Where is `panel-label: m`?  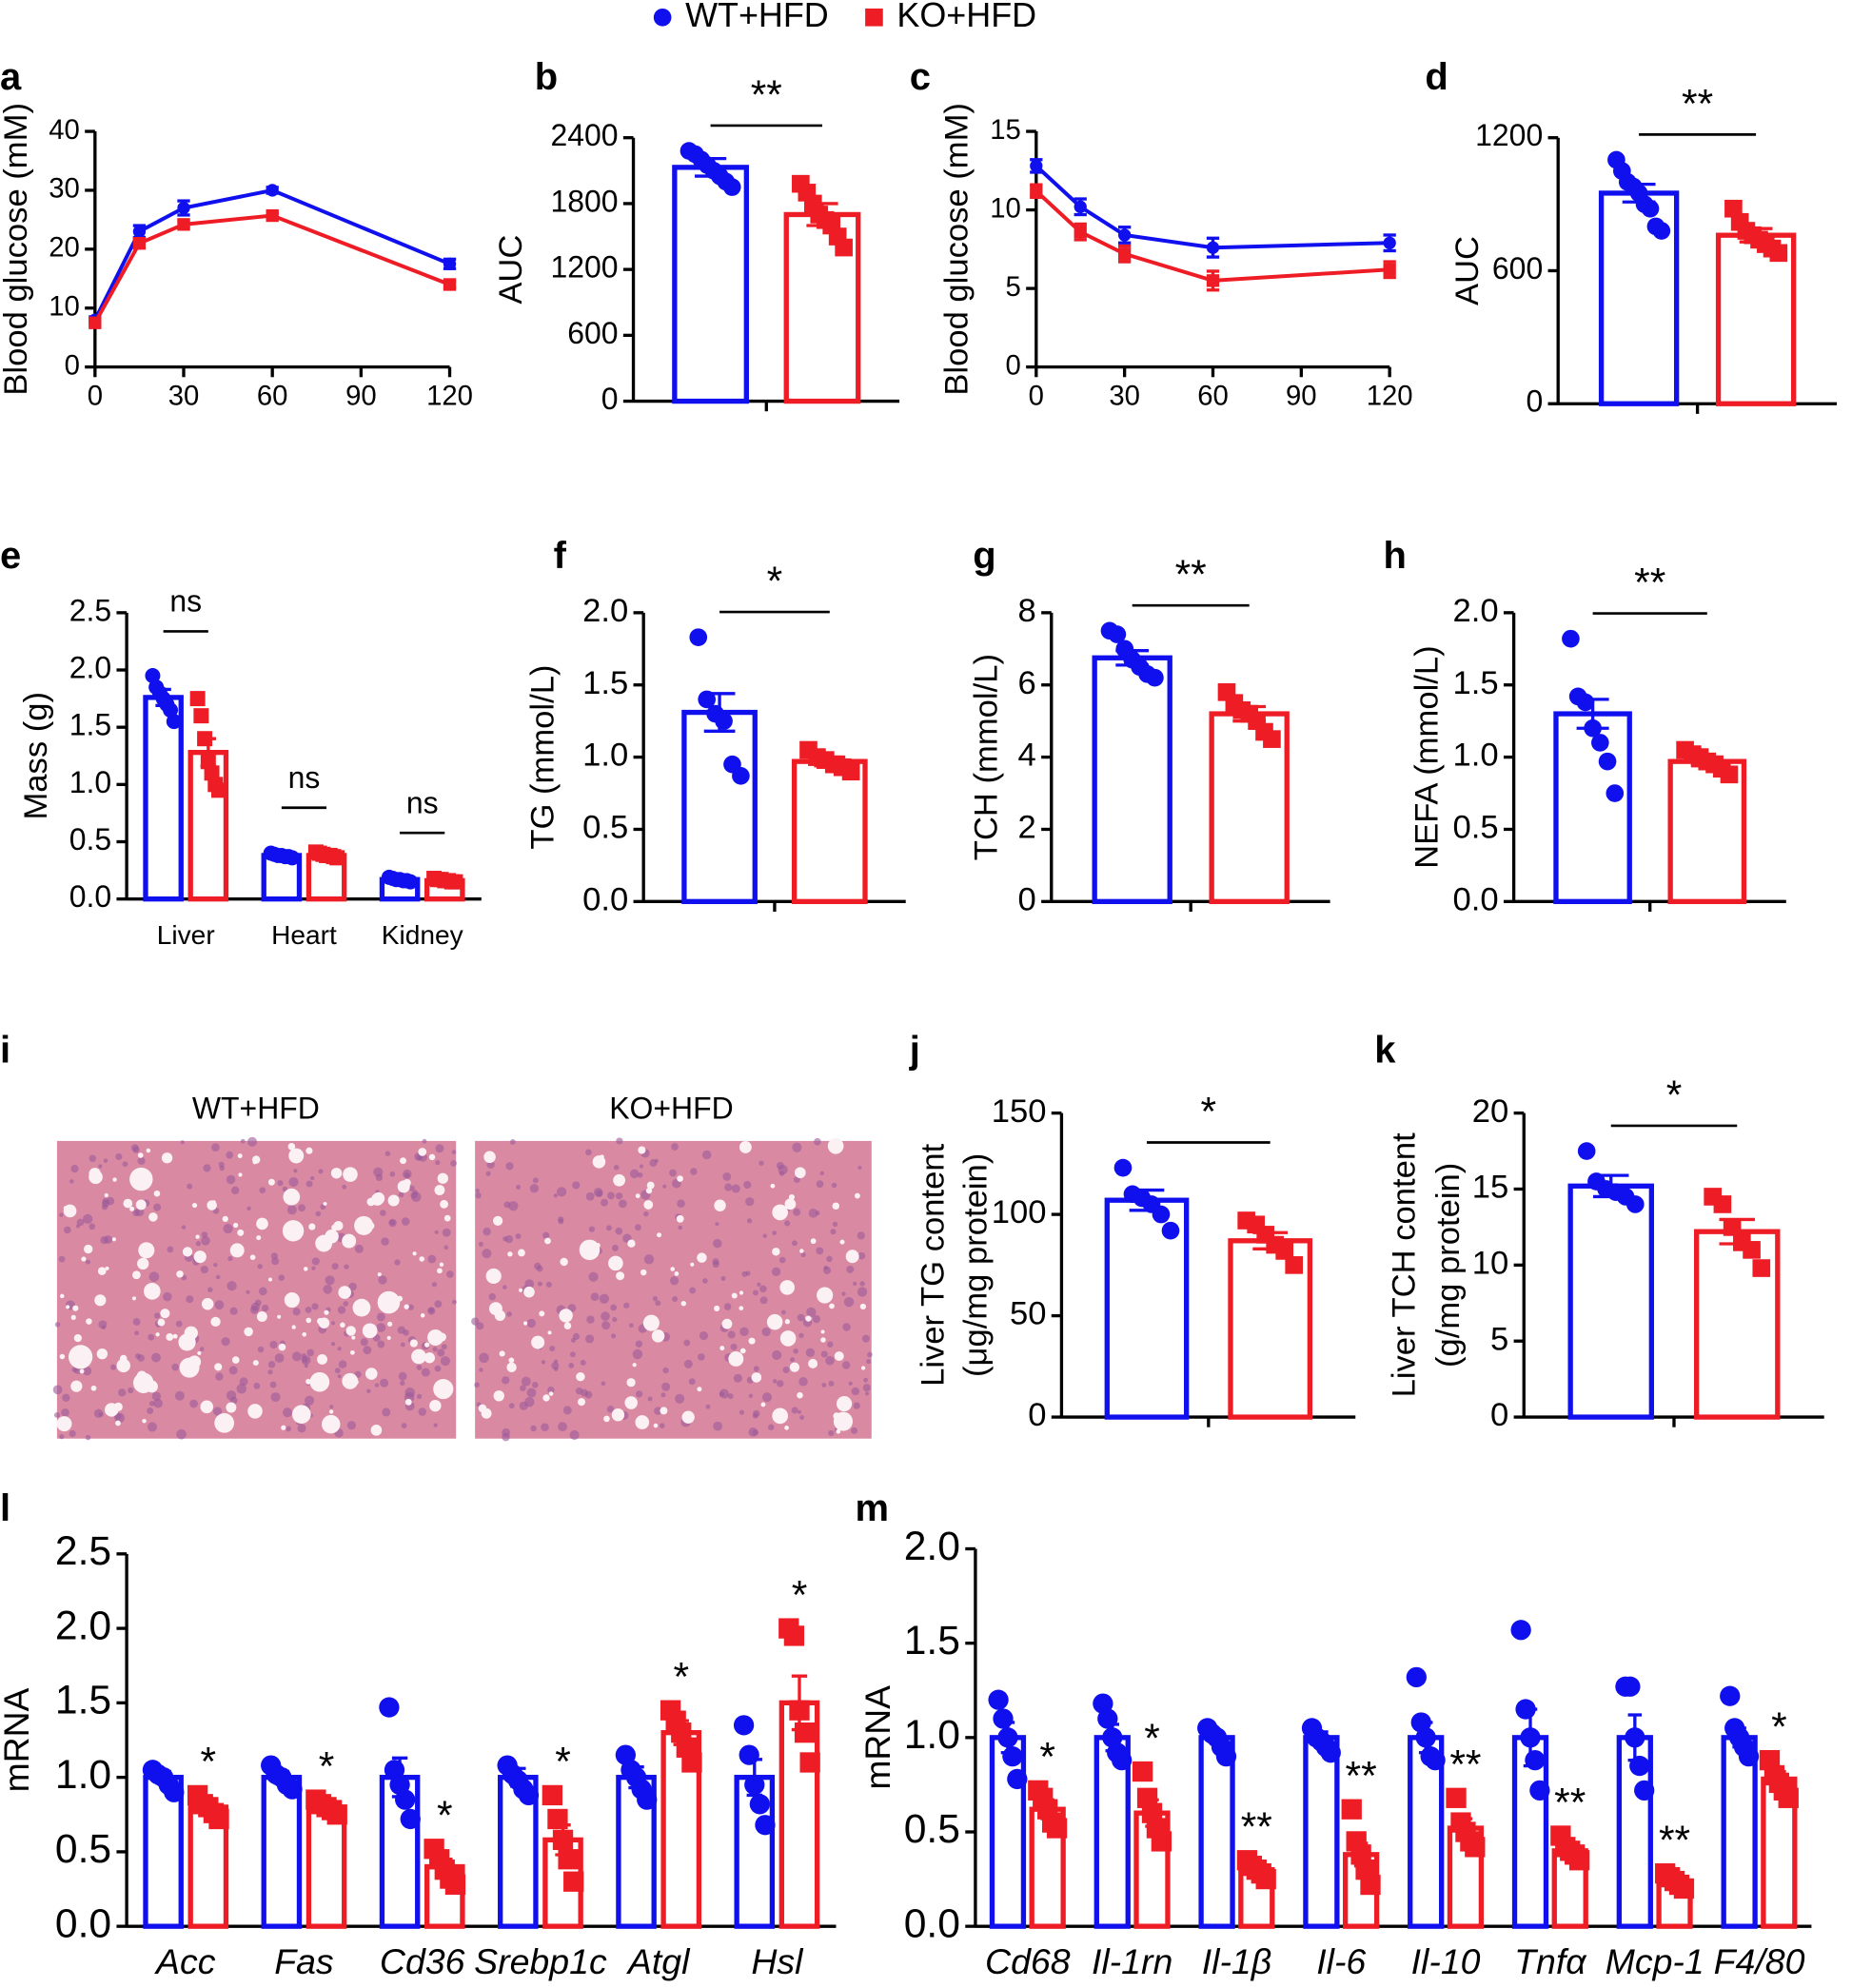
panel-label: m is located at coordinates (872, 1508).